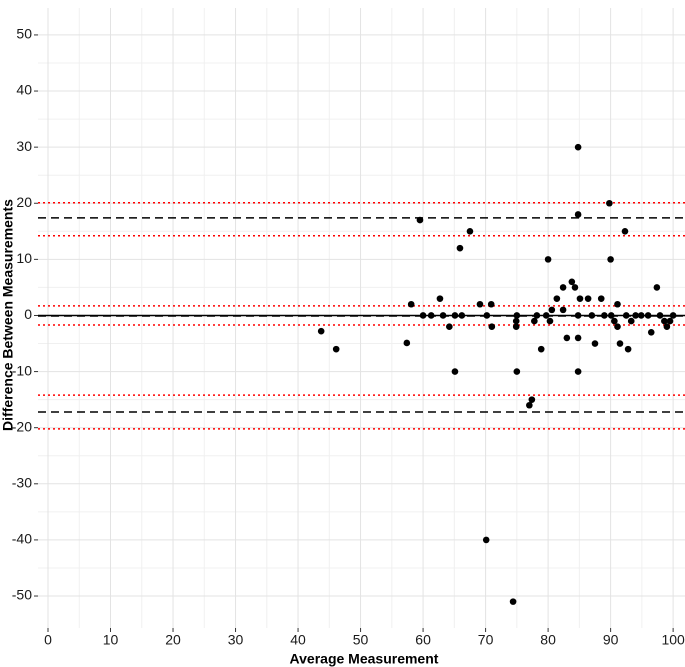  What do you see at coordinates (361, 640) in the screenshot?
I see `x-tick-label: 50` at bounding box center [361, 640].